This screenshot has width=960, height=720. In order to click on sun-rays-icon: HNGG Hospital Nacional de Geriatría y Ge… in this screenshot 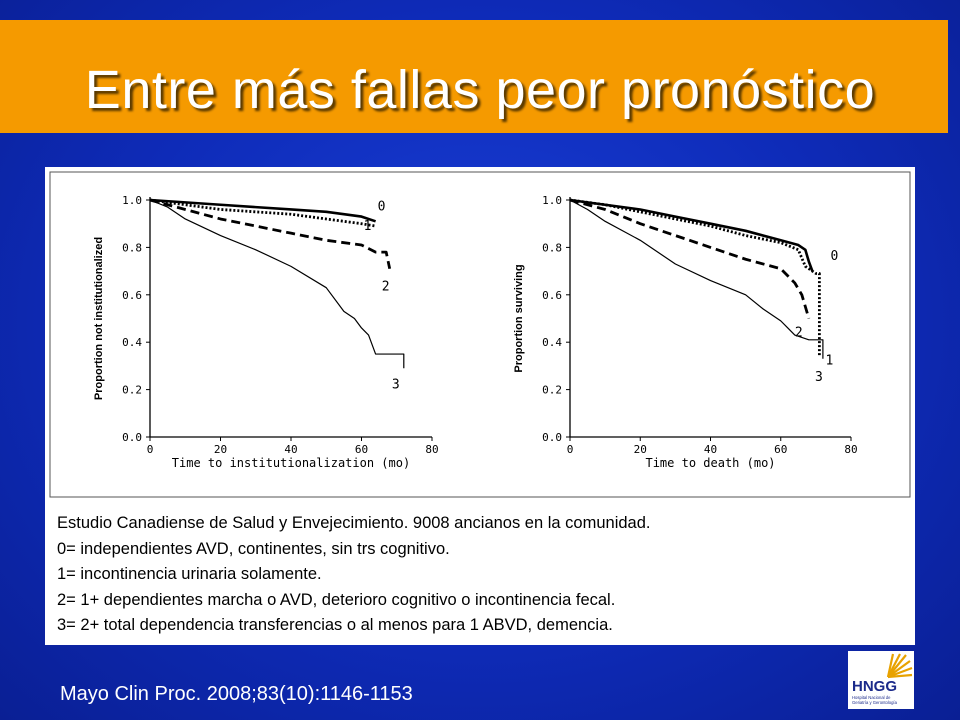, I will do `click(882, 679)`.